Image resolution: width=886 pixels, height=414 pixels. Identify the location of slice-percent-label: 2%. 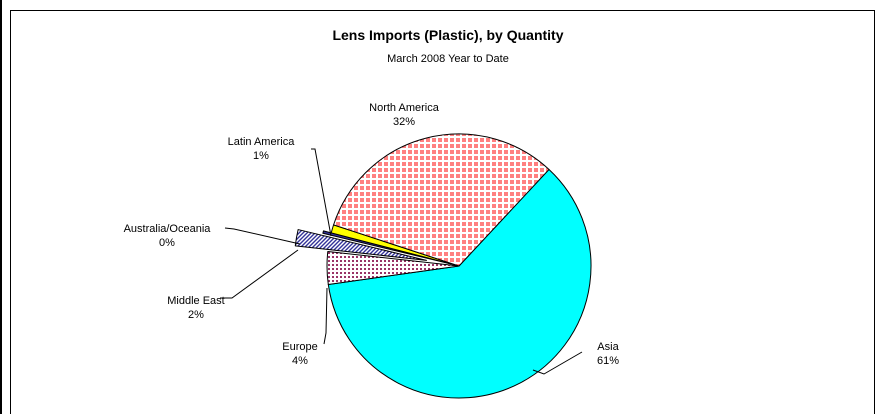
(196, 315).